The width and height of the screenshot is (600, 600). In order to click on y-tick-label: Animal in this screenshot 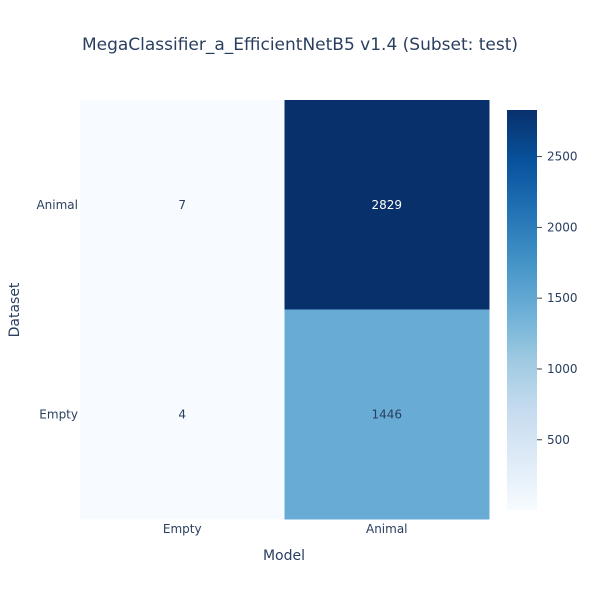, I will do `click(57, 205)`.